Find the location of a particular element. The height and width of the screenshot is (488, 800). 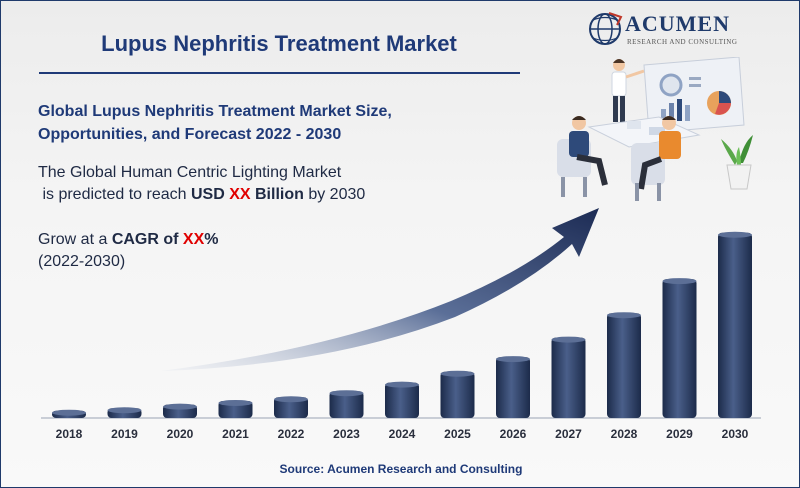

dashboard-board-icon is located at coordinates (694, 95).